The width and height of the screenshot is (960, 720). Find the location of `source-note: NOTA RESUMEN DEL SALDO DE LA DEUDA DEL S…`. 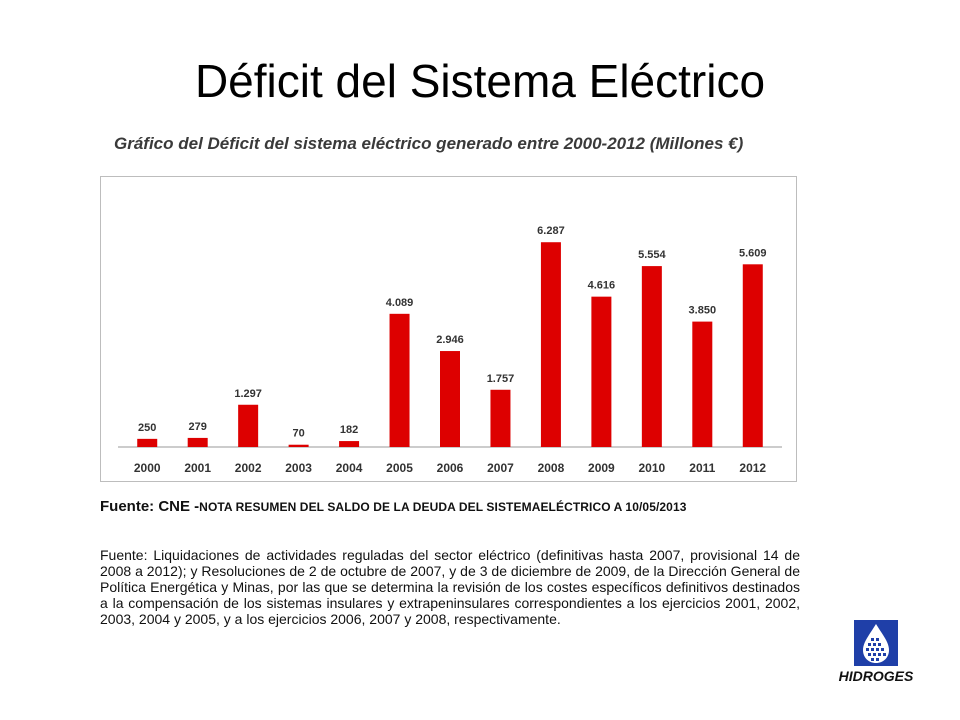

source-note: NOTA RESUMEN DEL SALDO DE LA DEUDA DEL S… is located at coordinates (443, 507).